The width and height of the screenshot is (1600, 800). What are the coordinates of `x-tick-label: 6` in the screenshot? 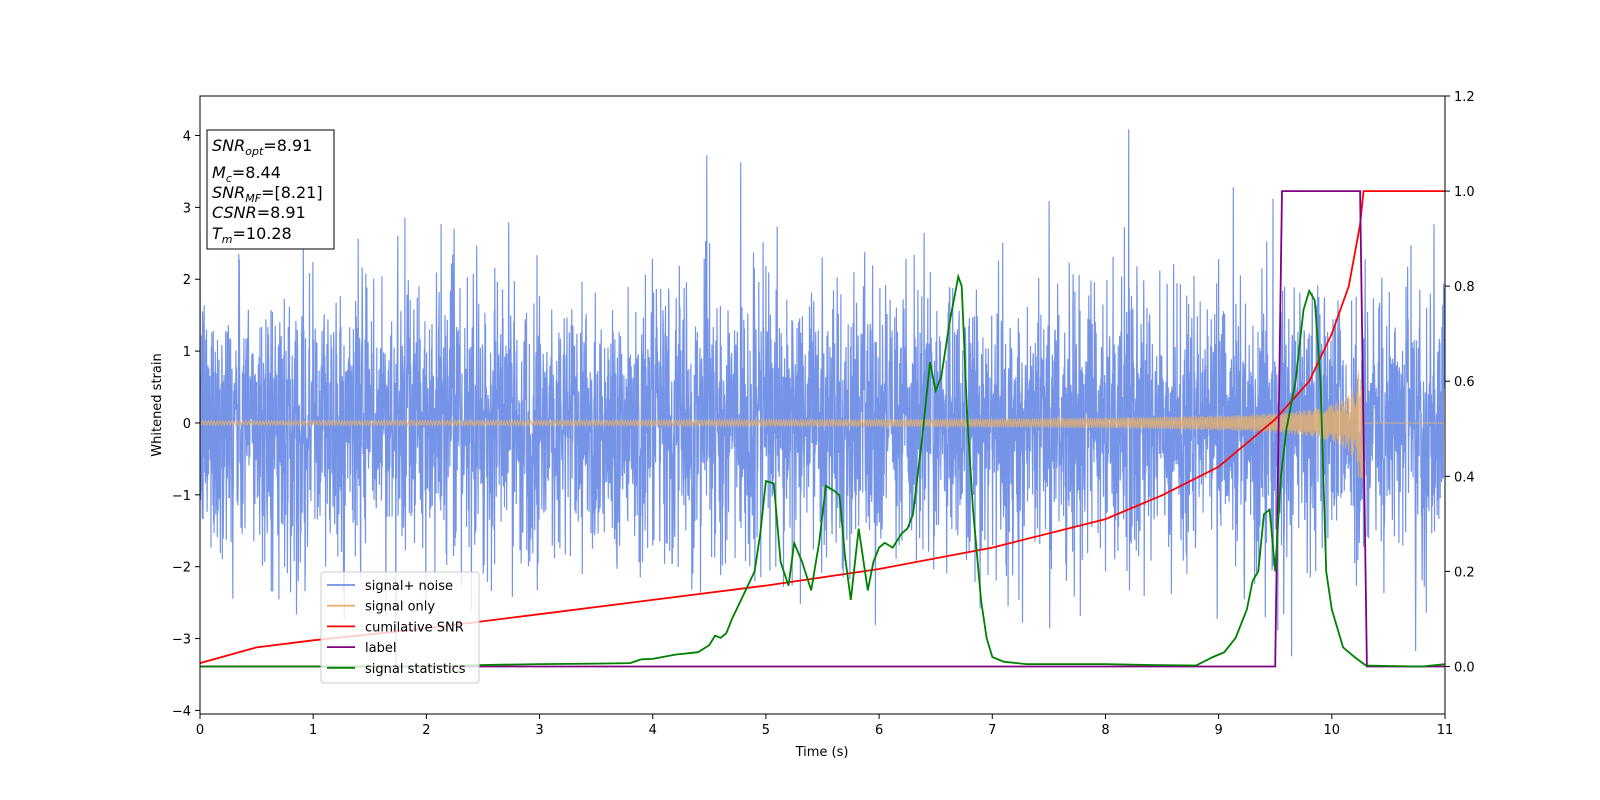 It's located at (879, 730).